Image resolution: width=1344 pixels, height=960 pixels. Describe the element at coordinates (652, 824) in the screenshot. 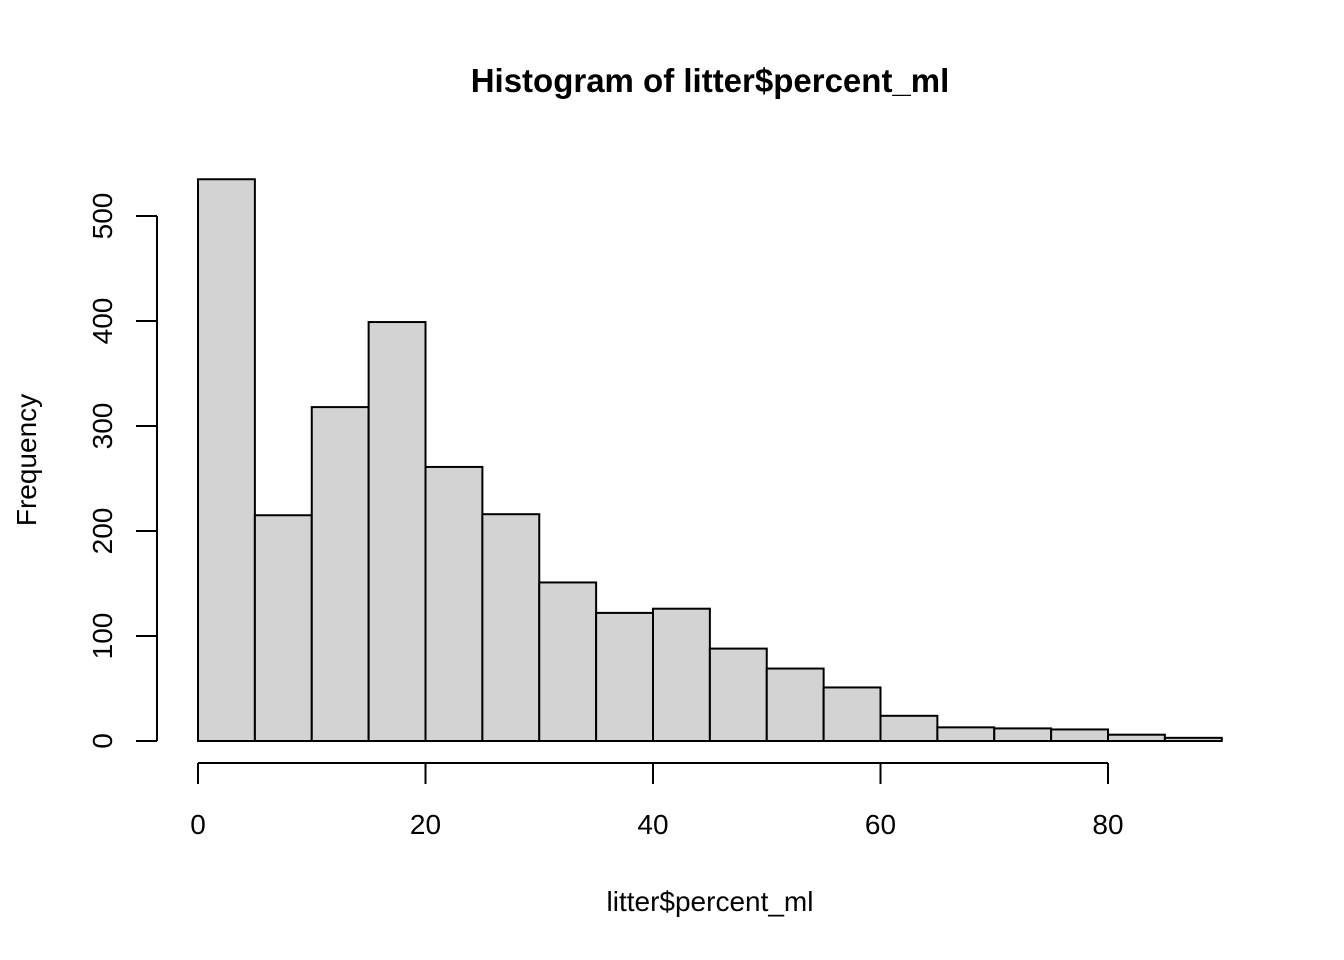

I see `x-tick-label-40: 40` at that location.